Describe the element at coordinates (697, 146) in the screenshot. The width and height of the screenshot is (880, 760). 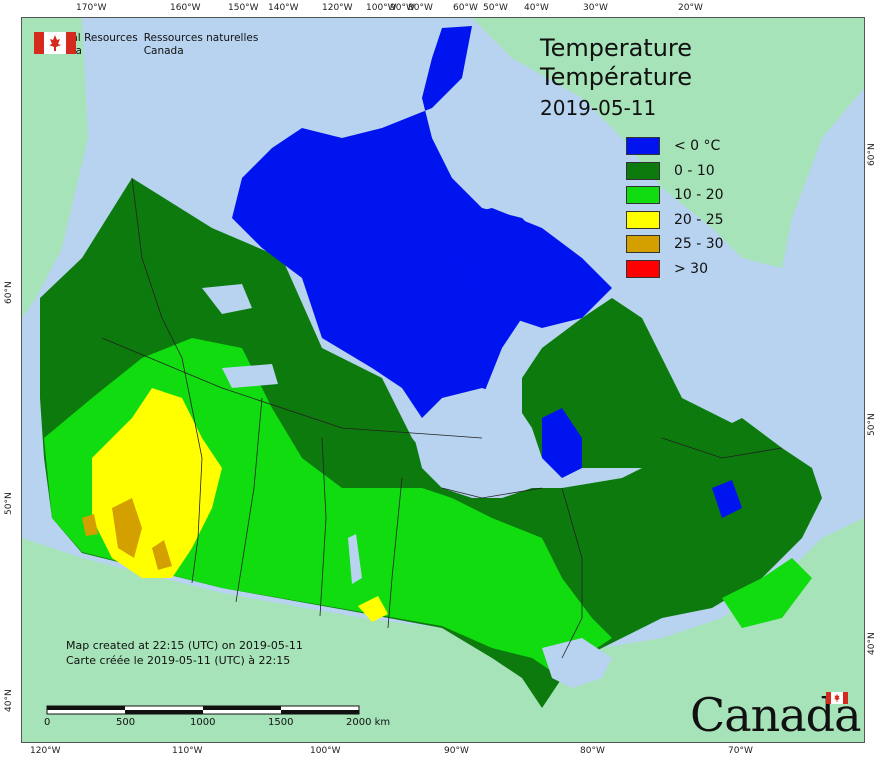
I see `legend-label: < 0 °C` at that location.